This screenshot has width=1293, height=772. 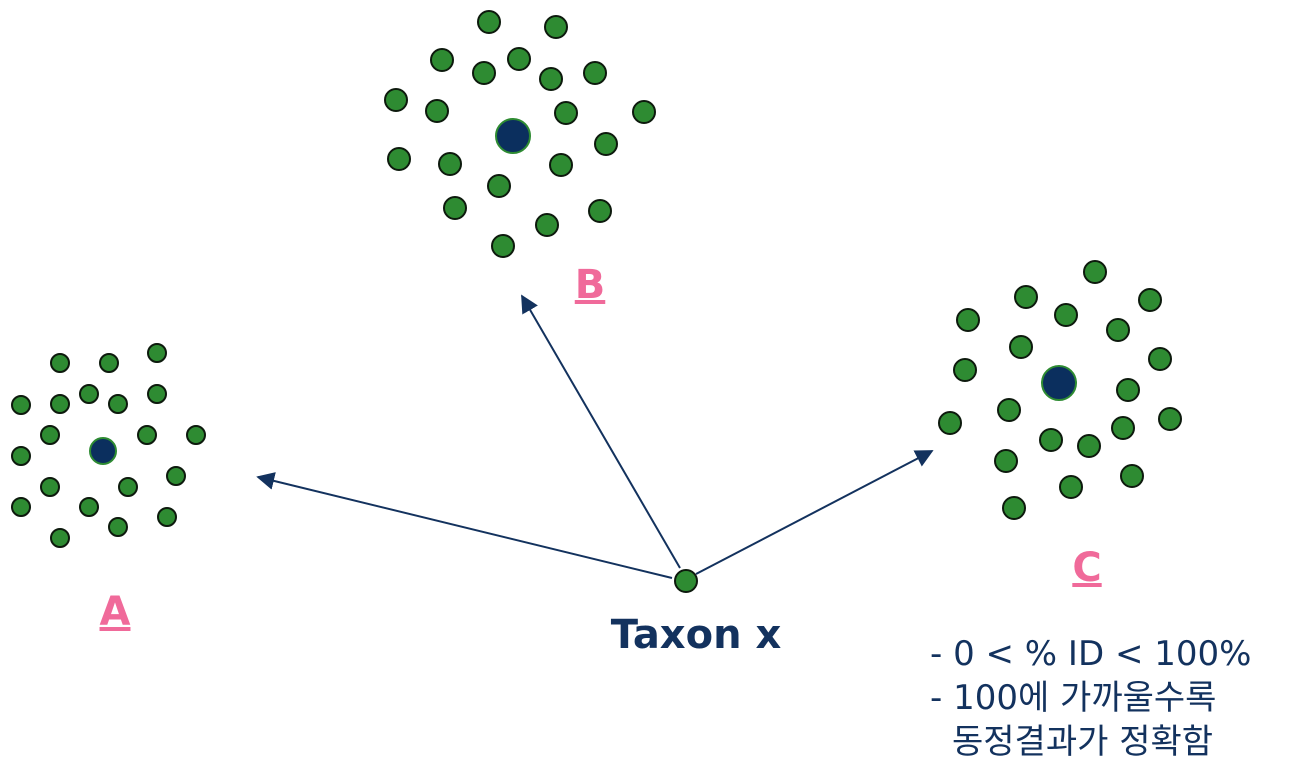 What do you see at coordinates (696, 635) in the screenshot?
I see `taxon-x-label: Taxon x` at bounding box center [696, 635].